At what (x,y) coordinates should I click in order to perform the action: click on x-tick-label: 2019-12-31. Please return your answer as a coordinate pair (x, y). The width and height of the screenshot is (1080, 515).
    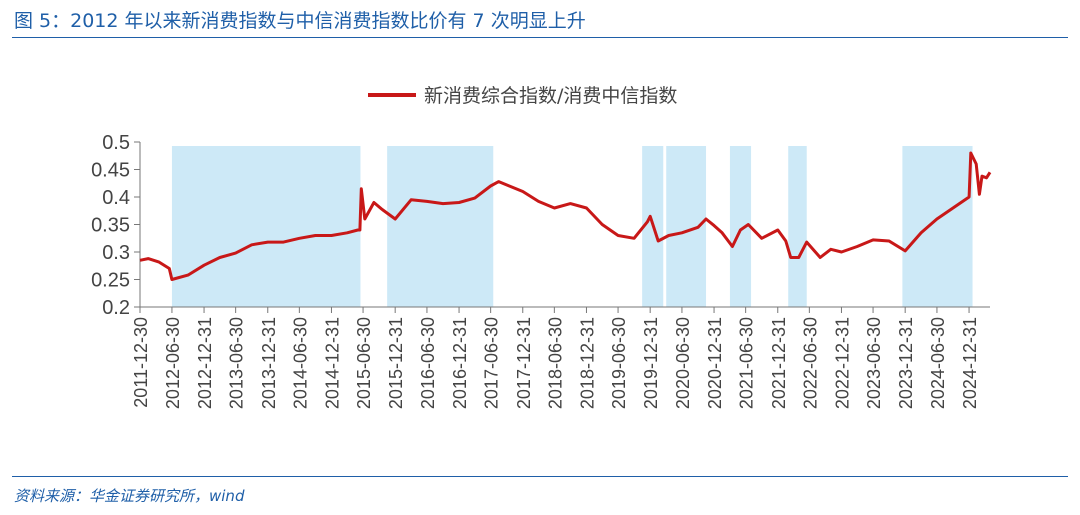
    Looking at the image, I should click on (651, 363).